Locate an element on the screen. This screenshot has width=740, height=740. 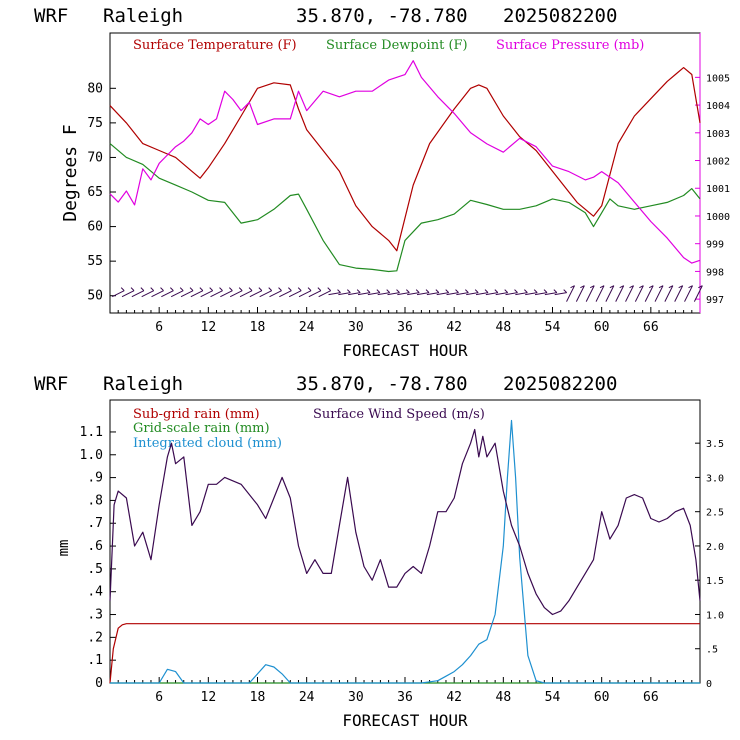
p1-ylabel: Degrees F is located at coordinates (70, 173).